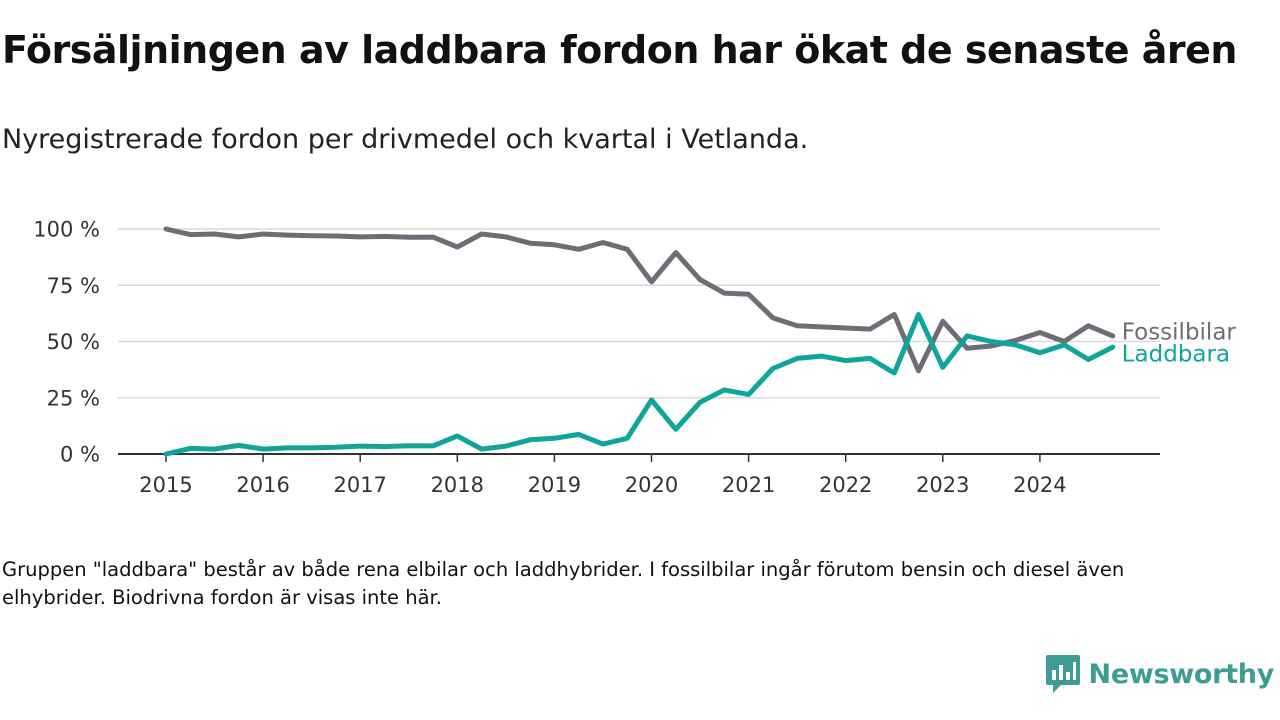 This screenshot has height=720, width=1280. I want to click on y-tick-label: 75 %, so click(73, 286).